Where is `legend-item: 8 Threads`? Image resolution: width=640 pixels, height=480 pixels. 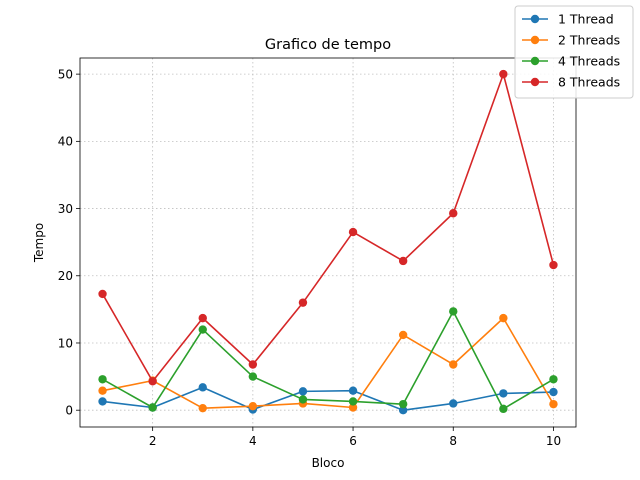
legend-item: 8 Threads is located at coordinates (571, 82).